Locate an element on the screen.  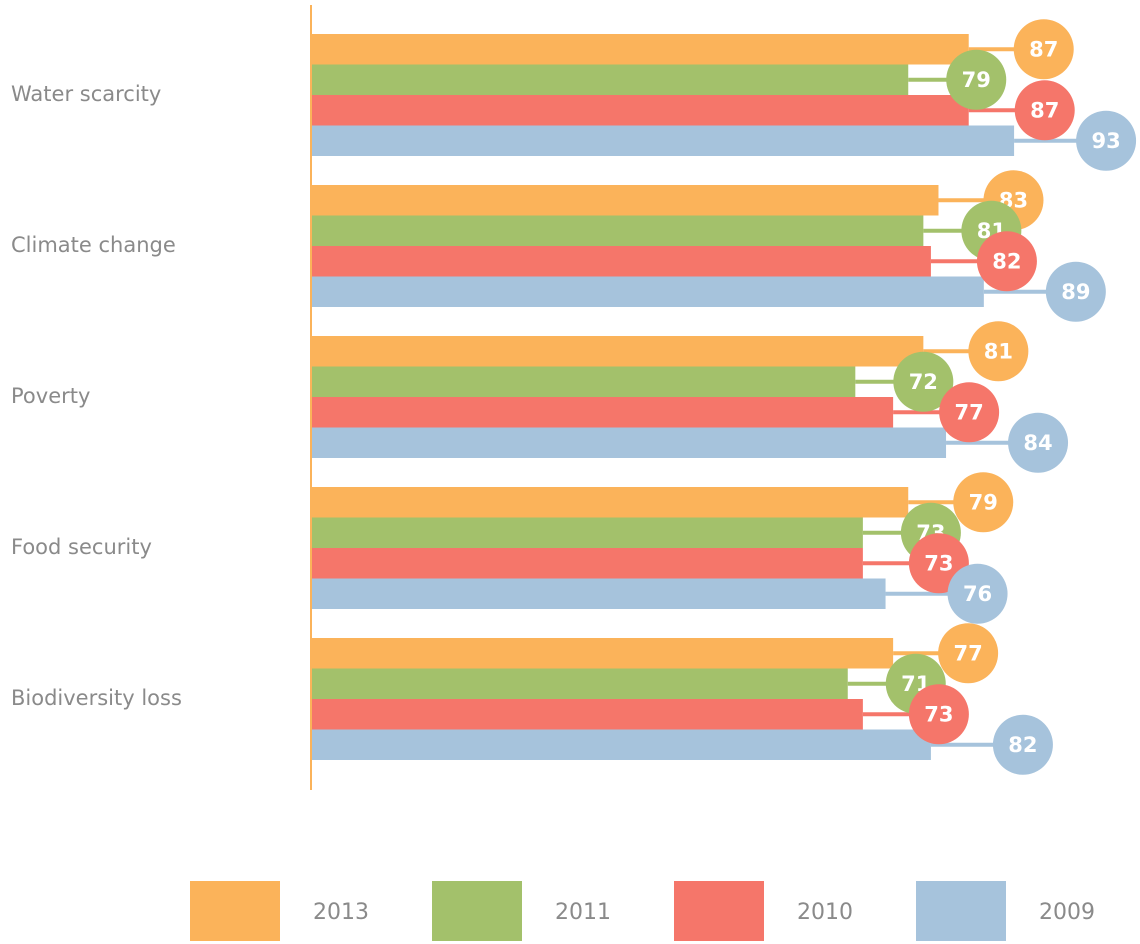
category-label: Poverty is located at coordinates (50, 396).